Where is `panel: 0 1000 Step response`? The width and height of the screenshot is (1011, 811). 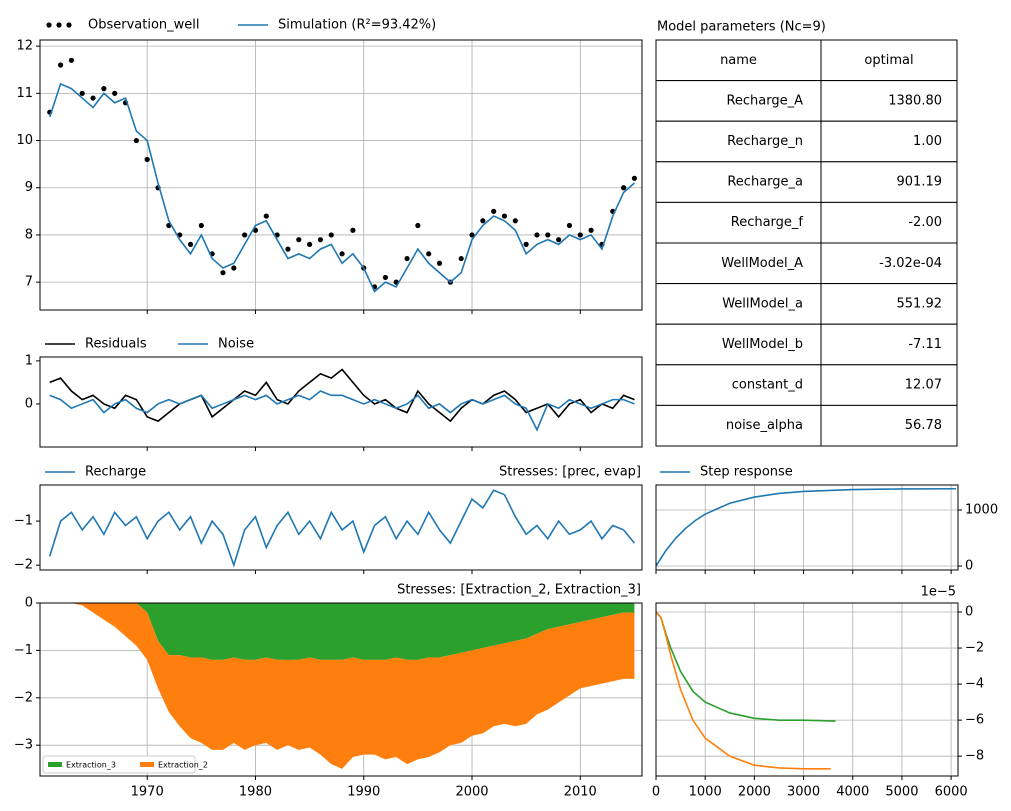
panel: 0 1000 Step response is located at coordinates (826, 519).